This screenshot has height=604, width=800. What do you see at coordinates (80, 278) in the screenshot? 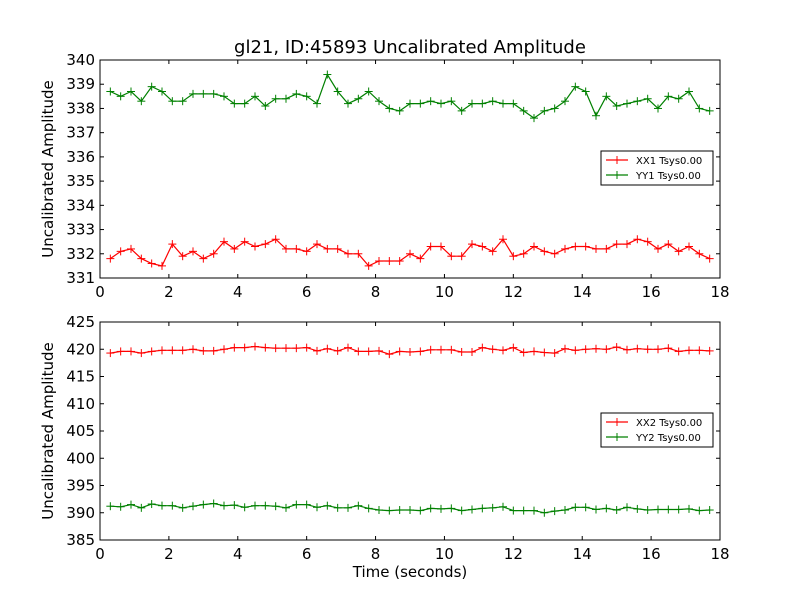
I see `y-tick-label: 331` at bounding box center [80, 278].